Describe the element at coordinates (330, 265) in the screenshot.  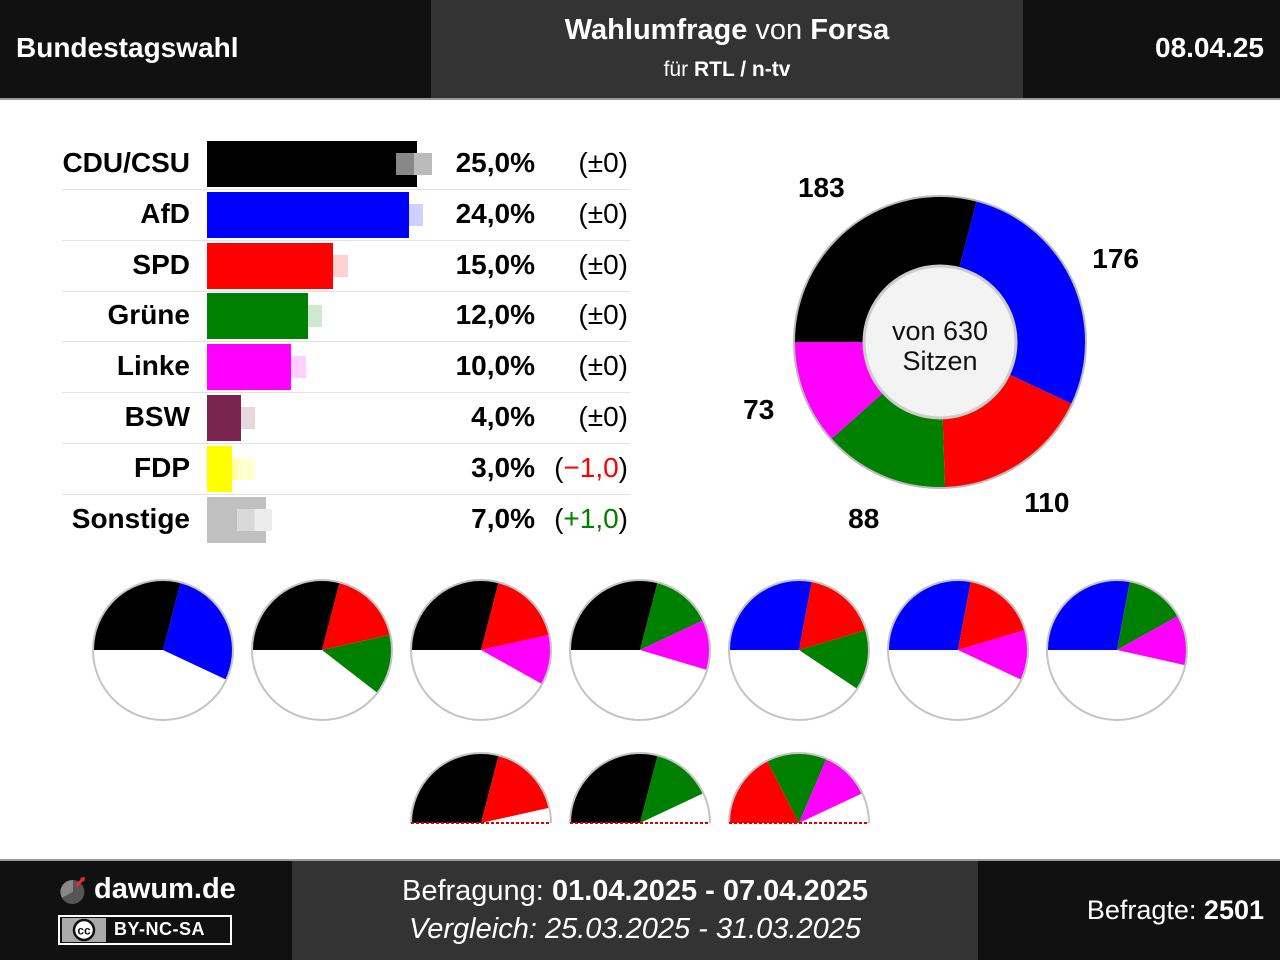
I see `previous-bar-spd` at that location.